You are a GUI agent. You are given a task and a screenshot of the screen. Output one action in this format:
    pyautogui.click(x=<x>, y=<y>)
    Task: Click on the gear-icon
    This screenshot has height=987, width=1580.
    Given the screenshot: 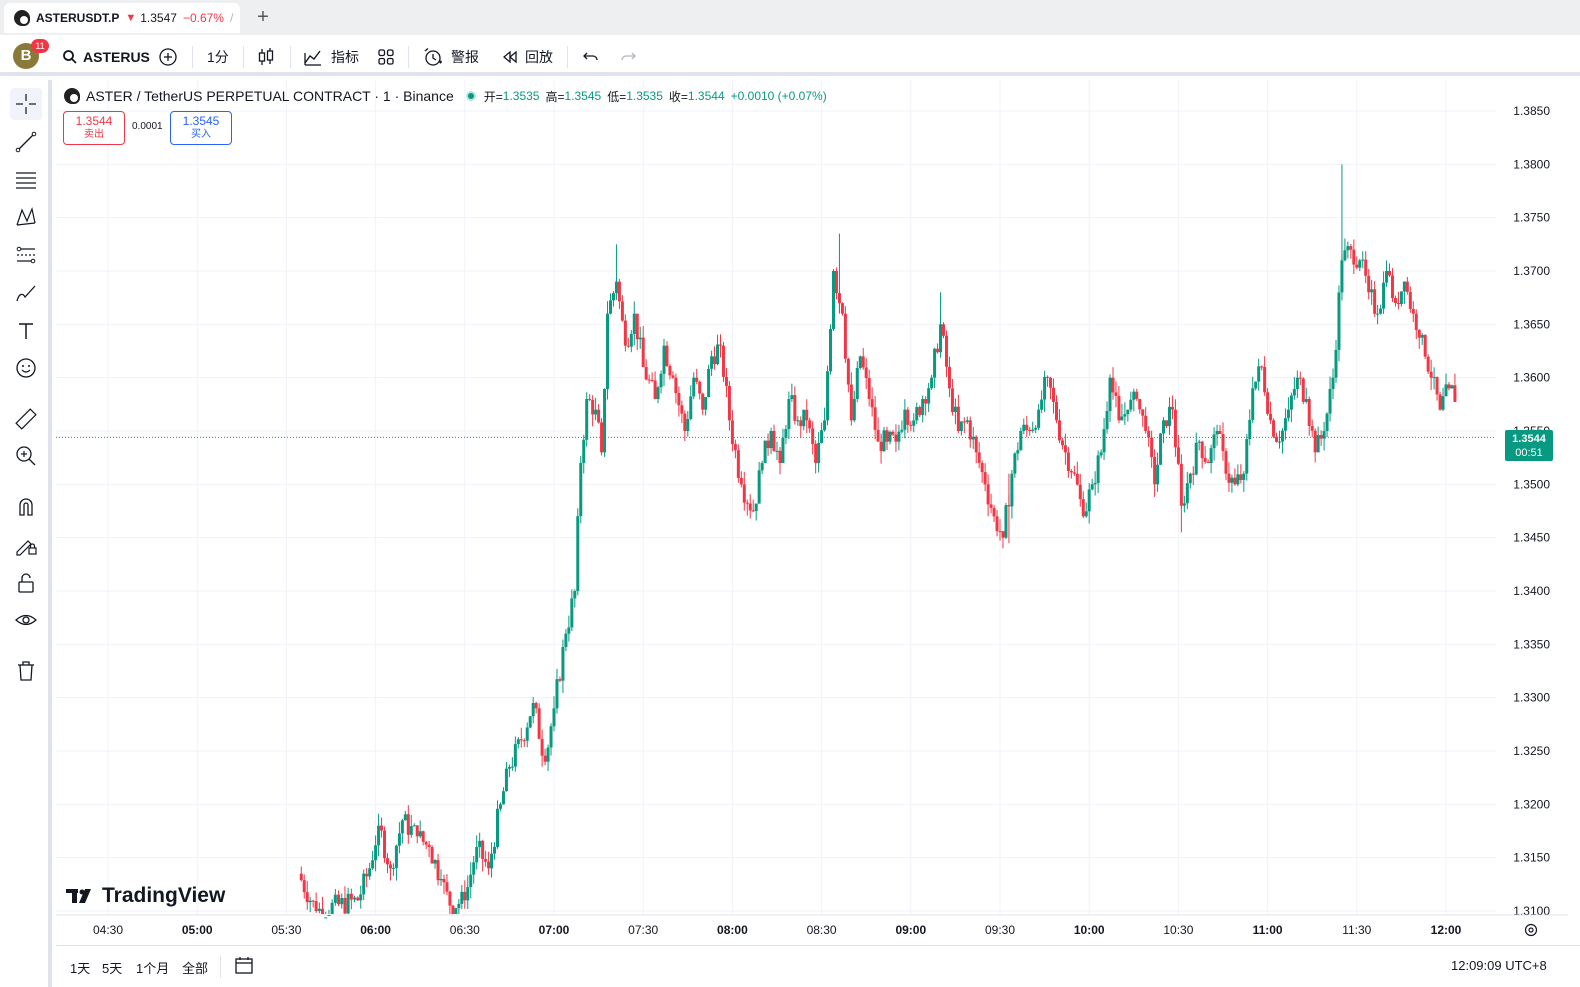 What is the action you would take?
    pyautogui.click(x=1531, y=930)
    